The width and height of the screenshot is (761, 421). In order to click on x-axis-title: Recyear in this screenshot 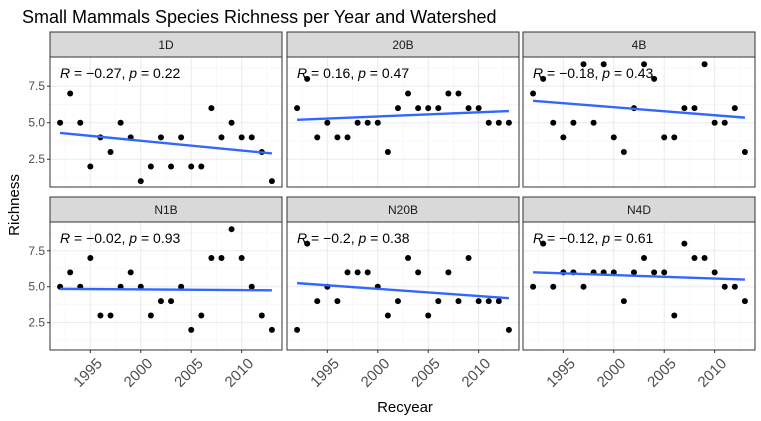, I will do `click(405, 407)`.